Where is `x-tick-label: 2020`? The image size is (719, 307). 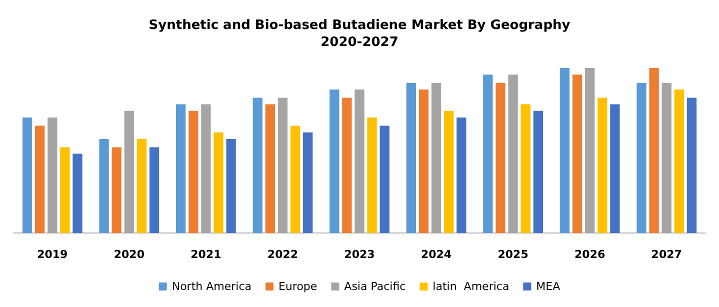
x-tick-label: 2020 is located at coordinates (129, 254).